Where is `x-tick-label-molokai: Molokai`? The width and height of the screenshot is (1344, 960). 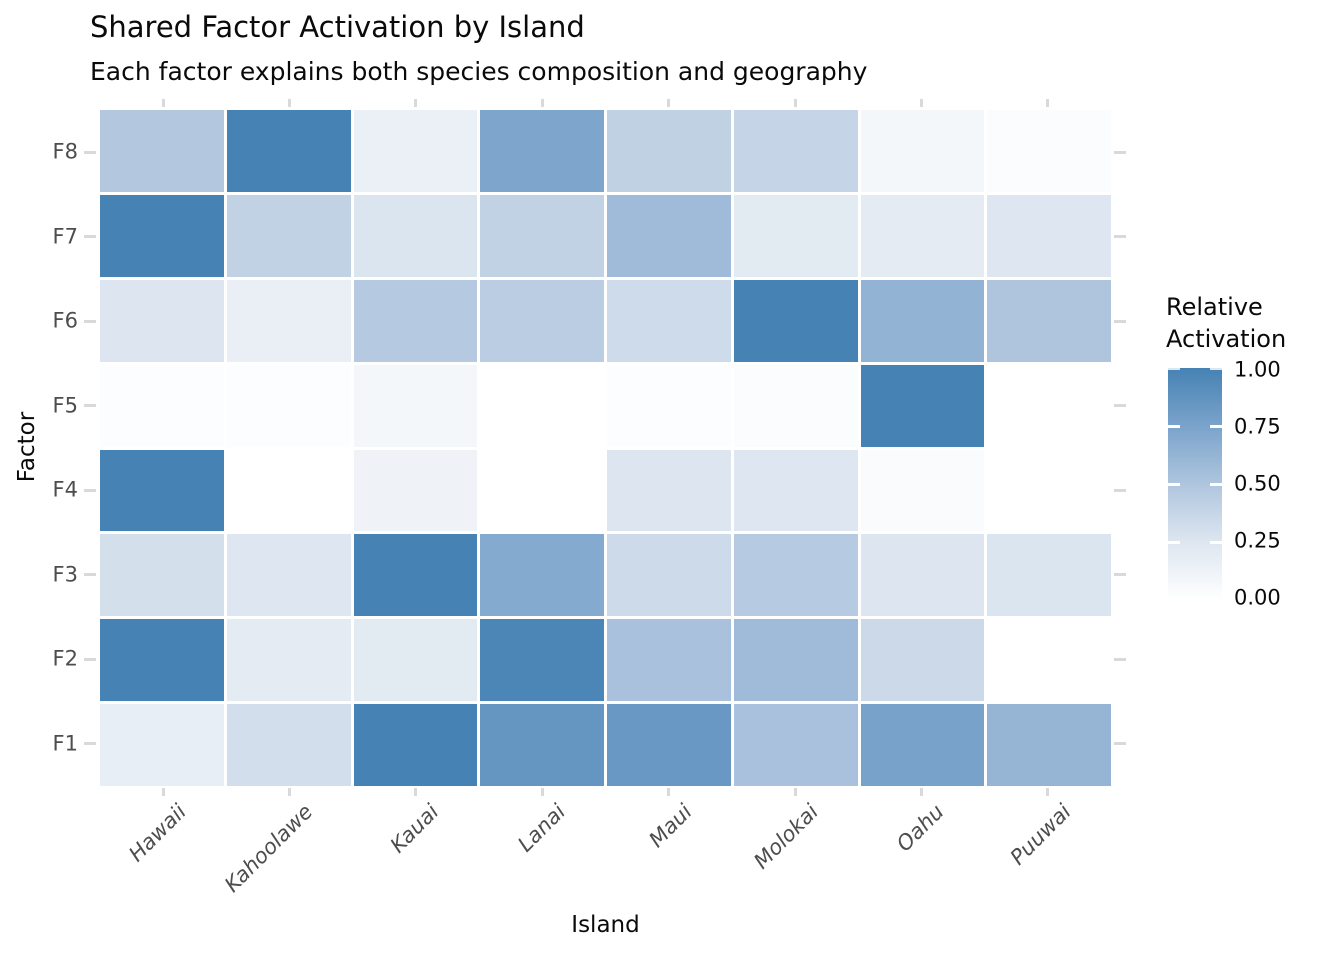
x-tick-label-molokai: Molokai is located at coordinates (785, 836).